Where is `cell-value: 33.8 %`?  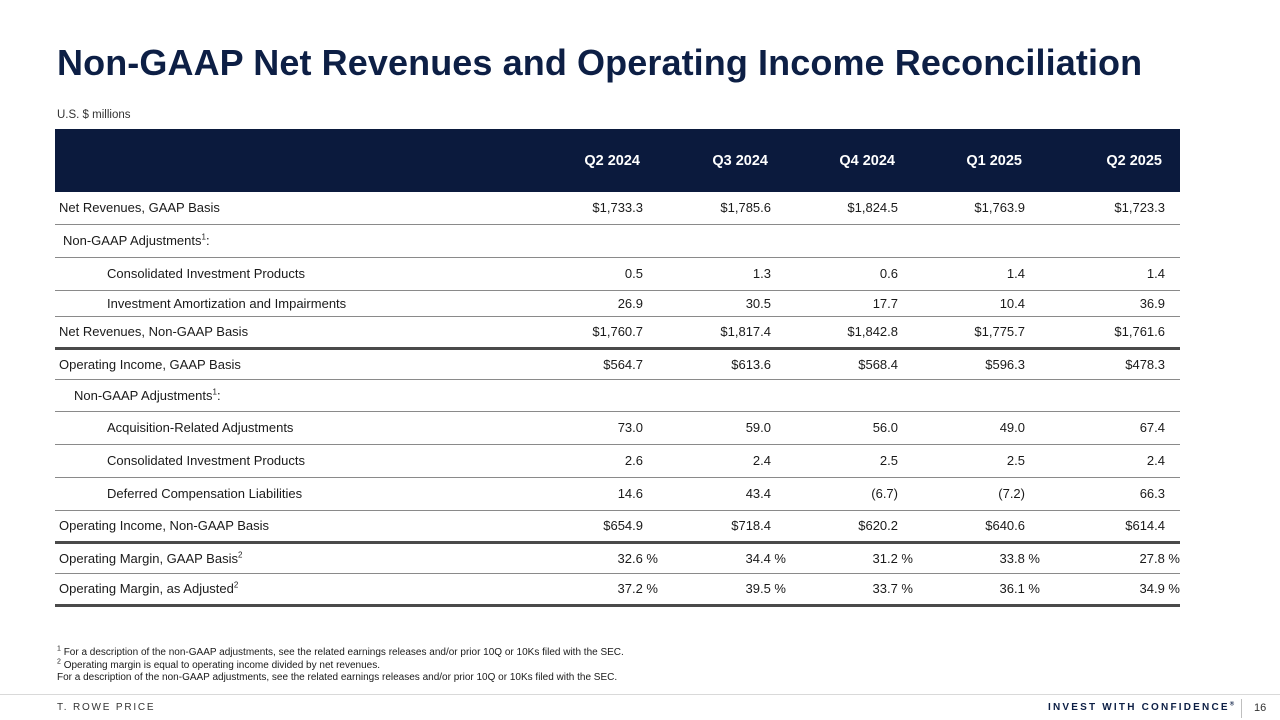 cell-value: 33.8 % is located at coordinates (976, 558).